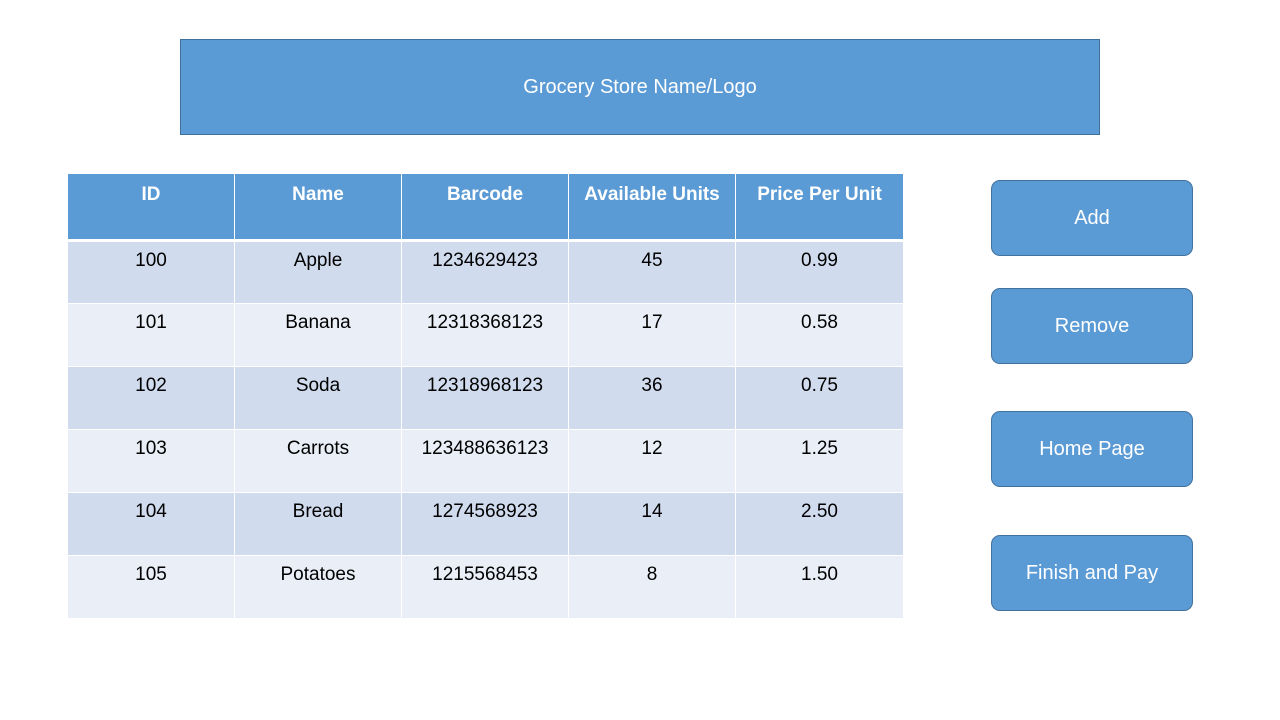  What do you see at coordinates (819, 524) in the screenshot?
I see `cell-price-per-unit: 2.50` at bounding box center [819, 524].